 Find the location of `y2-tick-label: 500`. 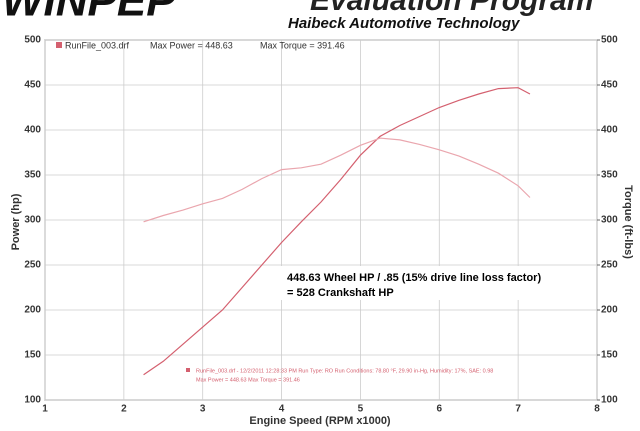

y2-tick-label: 500 is located at coordinates (609, 40).